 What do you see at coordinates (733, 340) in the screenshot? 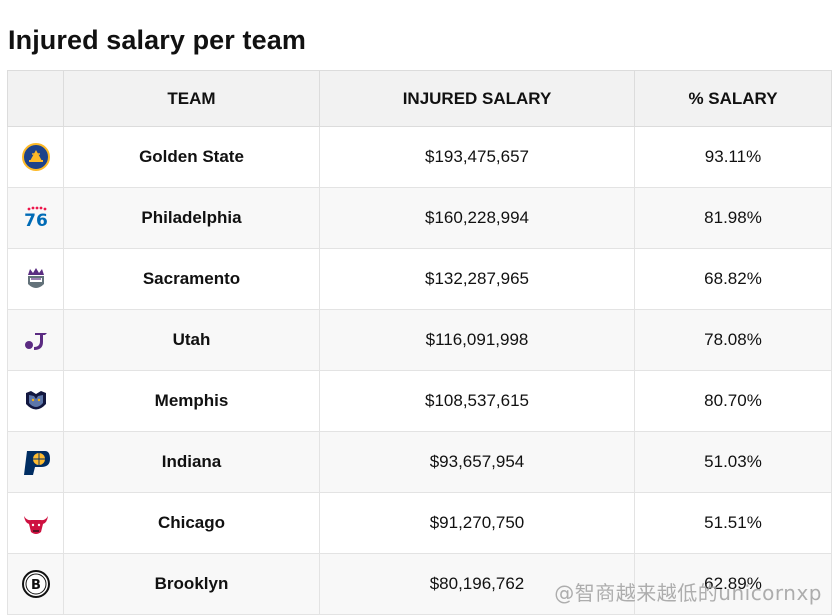
I see `pct-salary-value: 78.08%` at bounding box center [733, 340].